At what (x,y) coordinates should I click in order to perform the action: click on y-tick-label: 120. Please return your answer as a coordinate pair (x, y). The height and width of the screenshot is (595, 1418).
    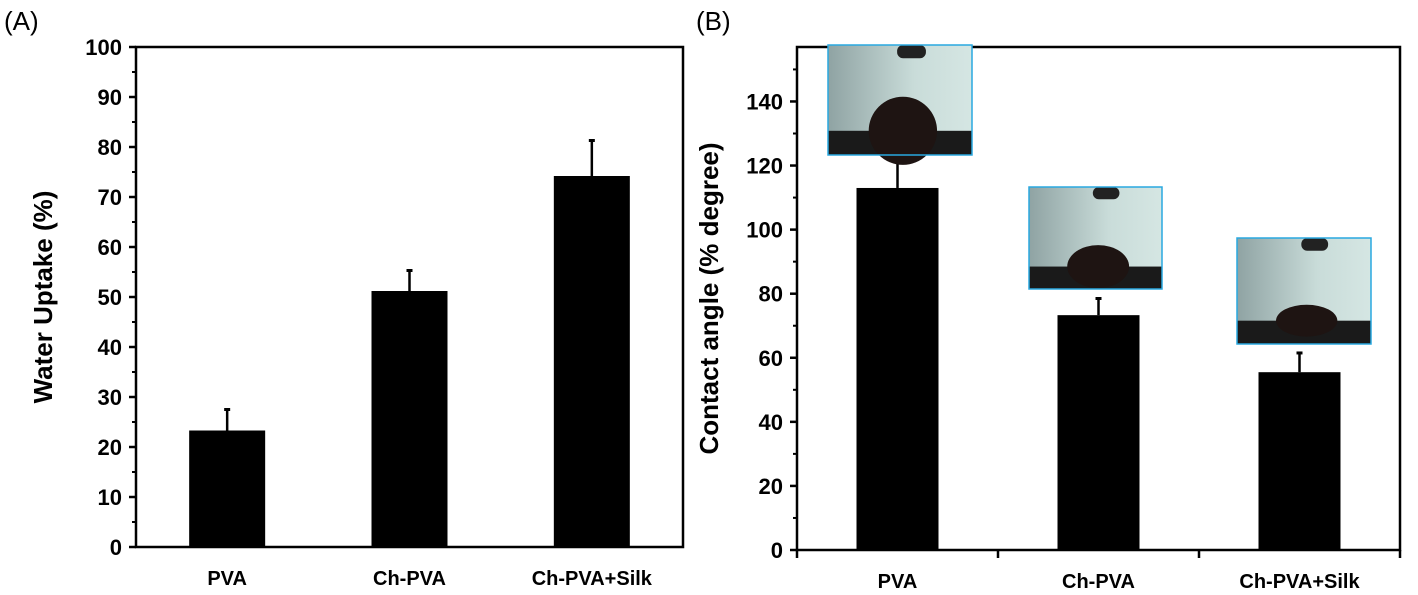
    Looking at the image, I should click on (764, 166).